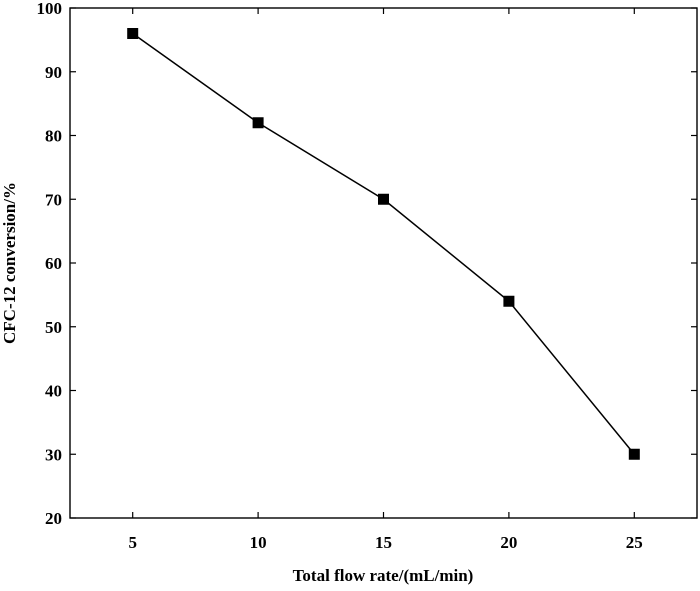 Image resolution: width=700 pixels, height=591 pixels. What do you see at coordinates (508, 542) in the screenshot?
I see `x-tick-label: 20` at bounding box center [508, 542].